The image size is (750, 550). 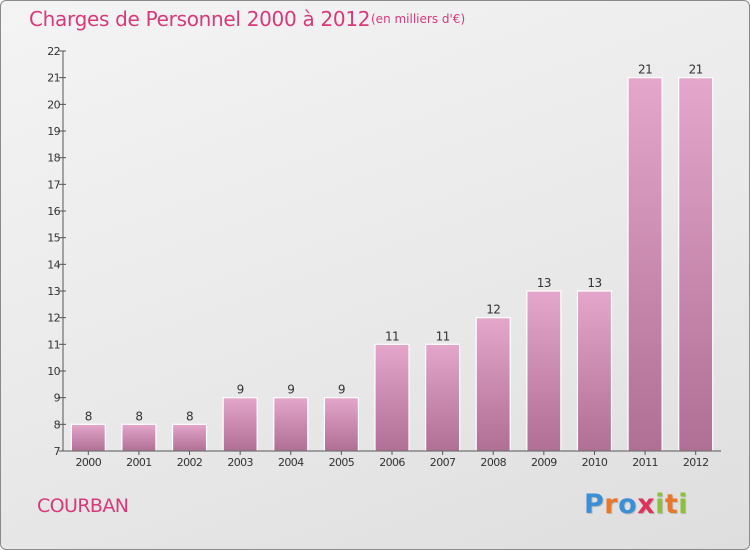 I want to click on y-tick-label: 17, so click(x=53, y=184).